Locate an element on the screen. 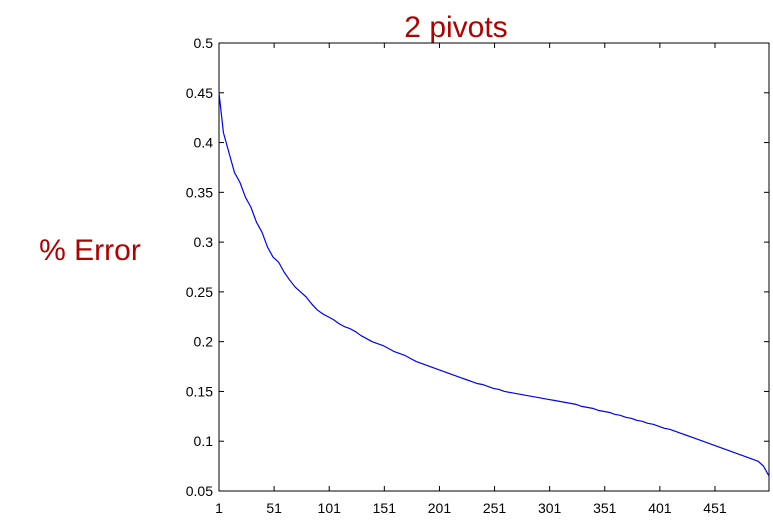 This screenshot has height=525, width=773. x-tick-label: 401 is located at coordinates (660, 508).